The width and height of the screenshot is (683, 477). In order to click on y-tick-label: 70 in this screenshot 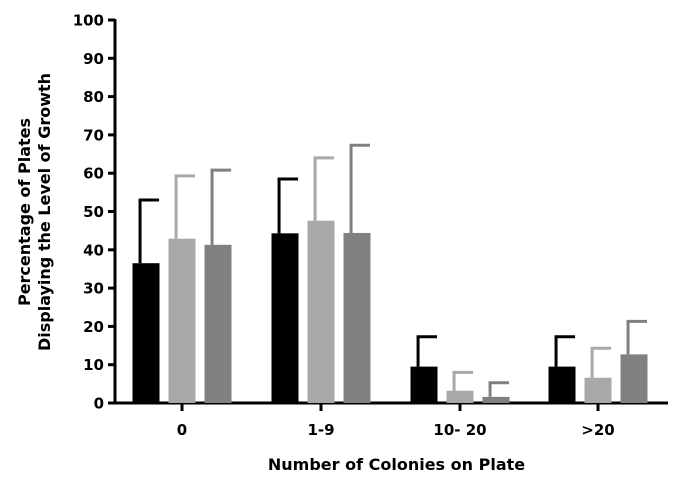, I will do `click(93, 135)`.